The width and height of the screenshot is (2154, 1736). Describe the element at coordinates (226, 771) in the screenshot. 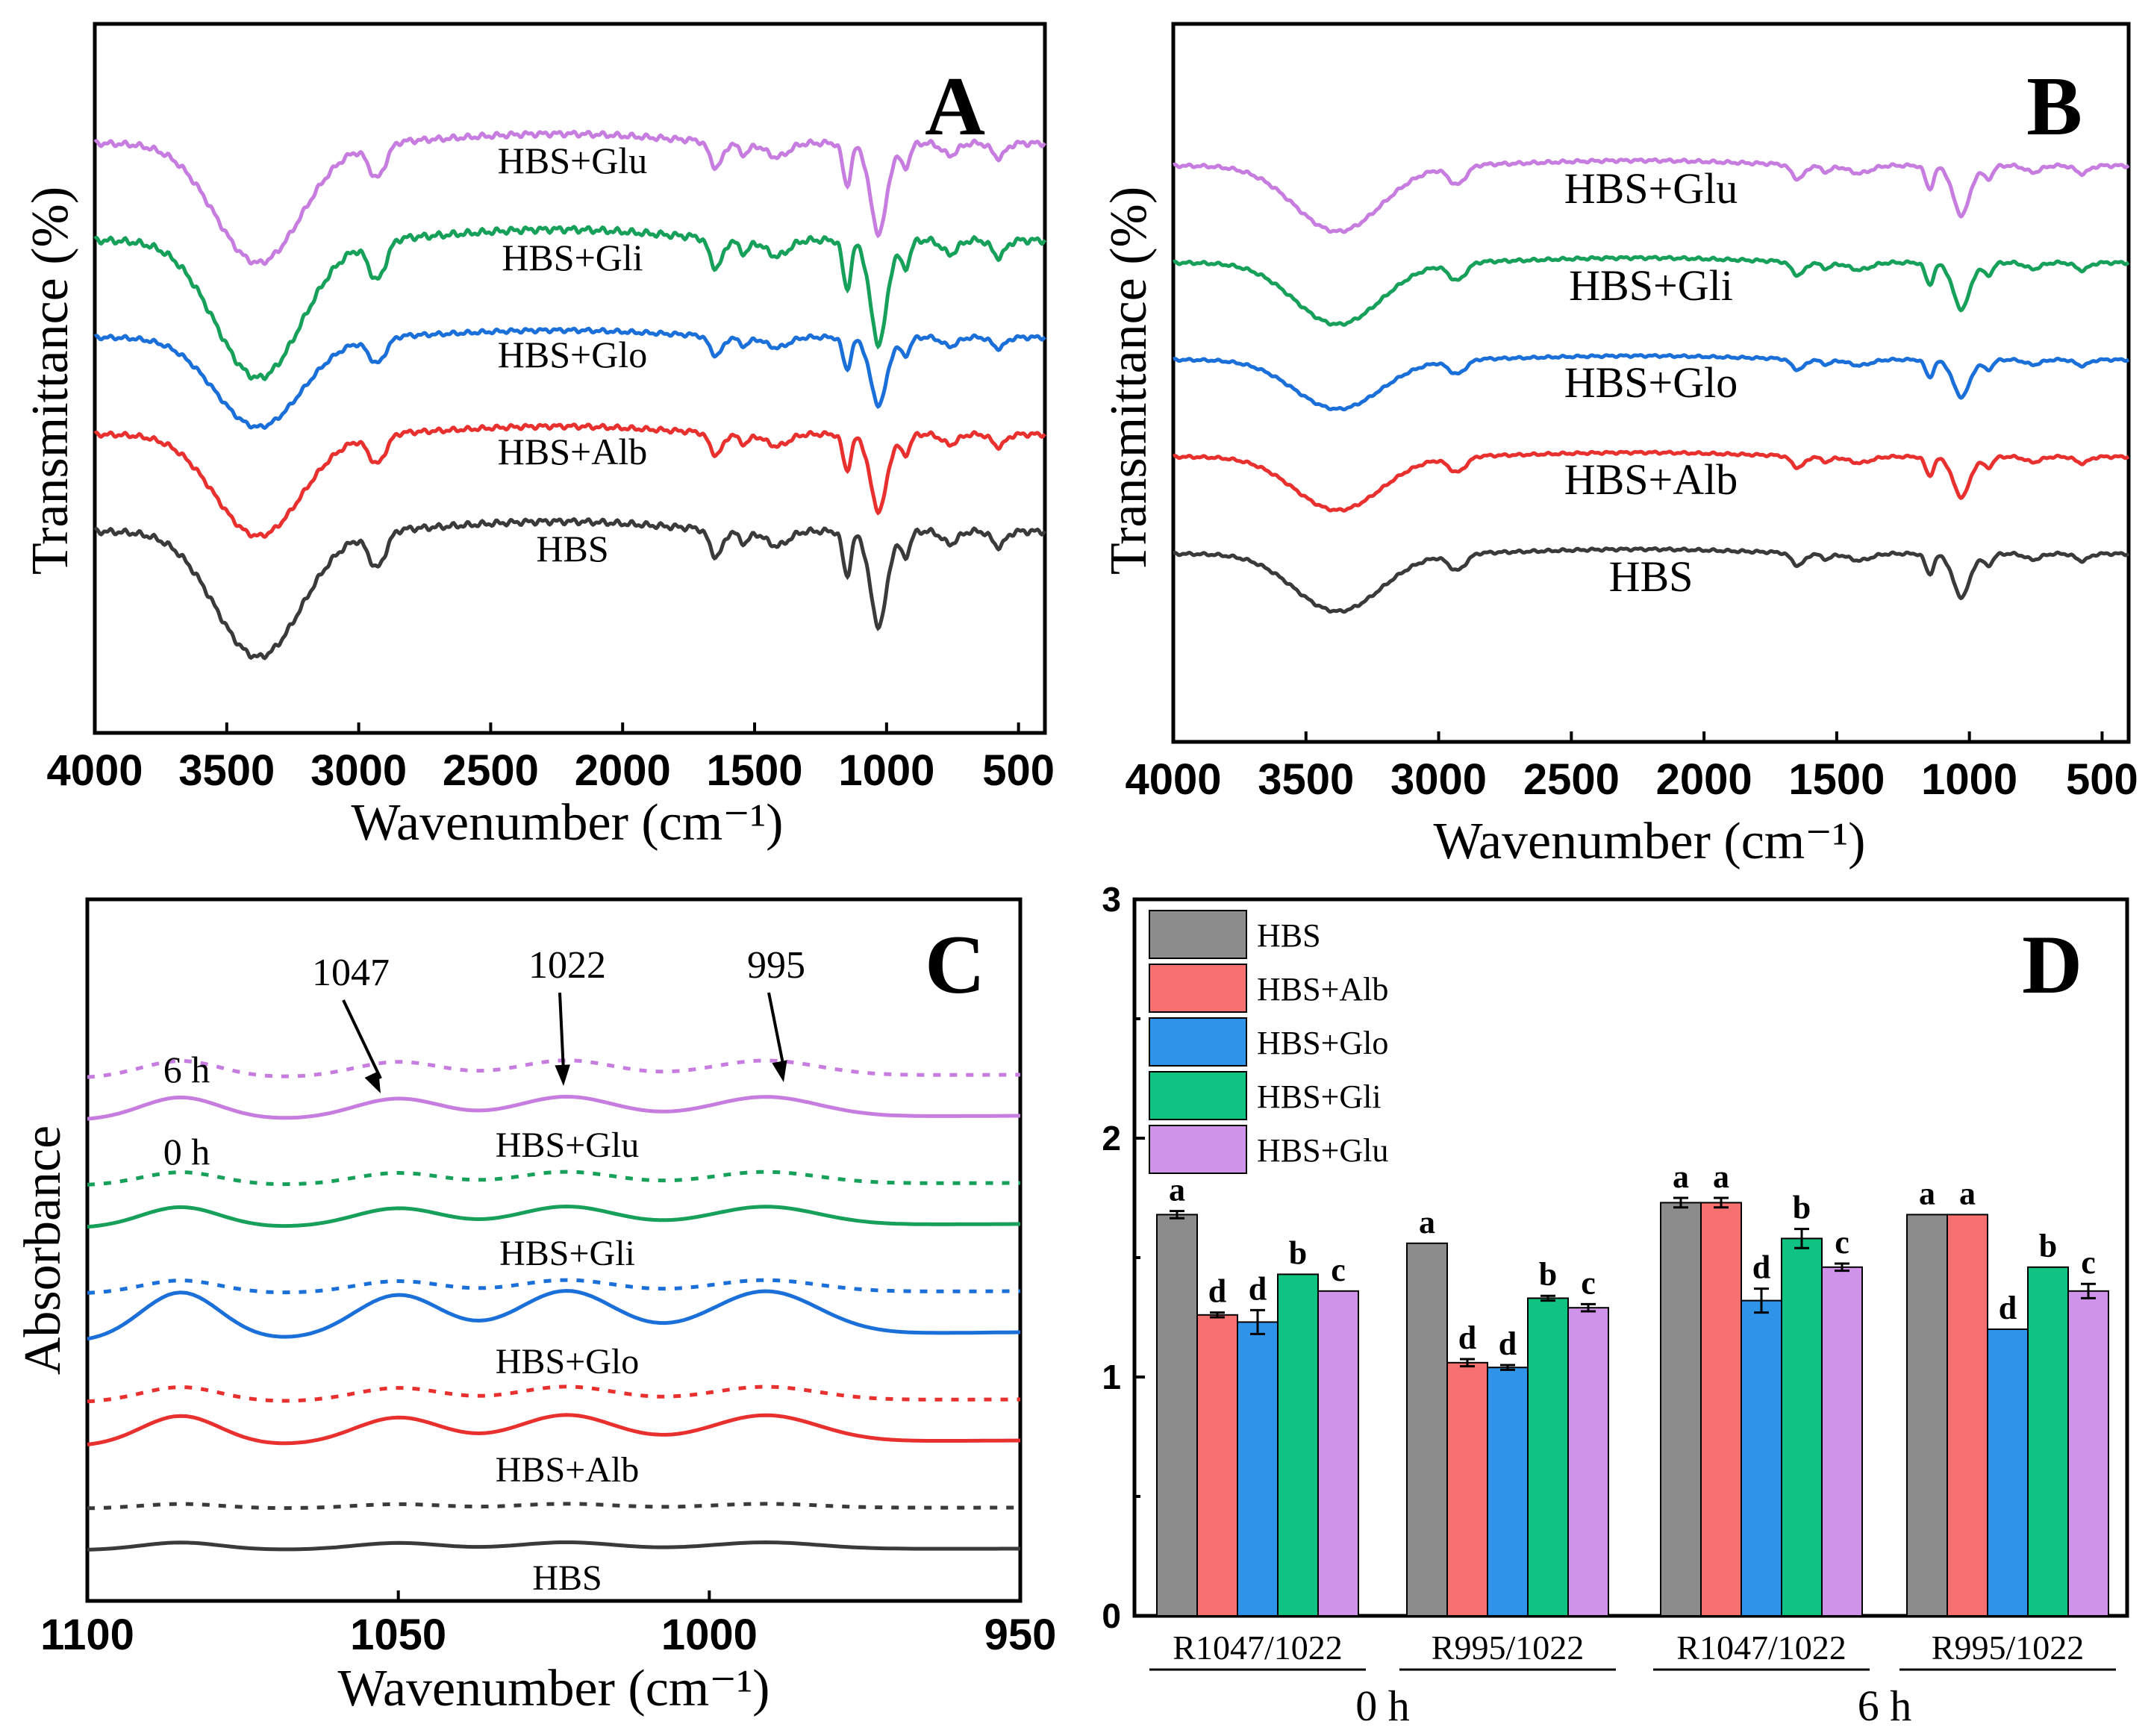

I see `panel-a-xtick-label: 3500` at that location.